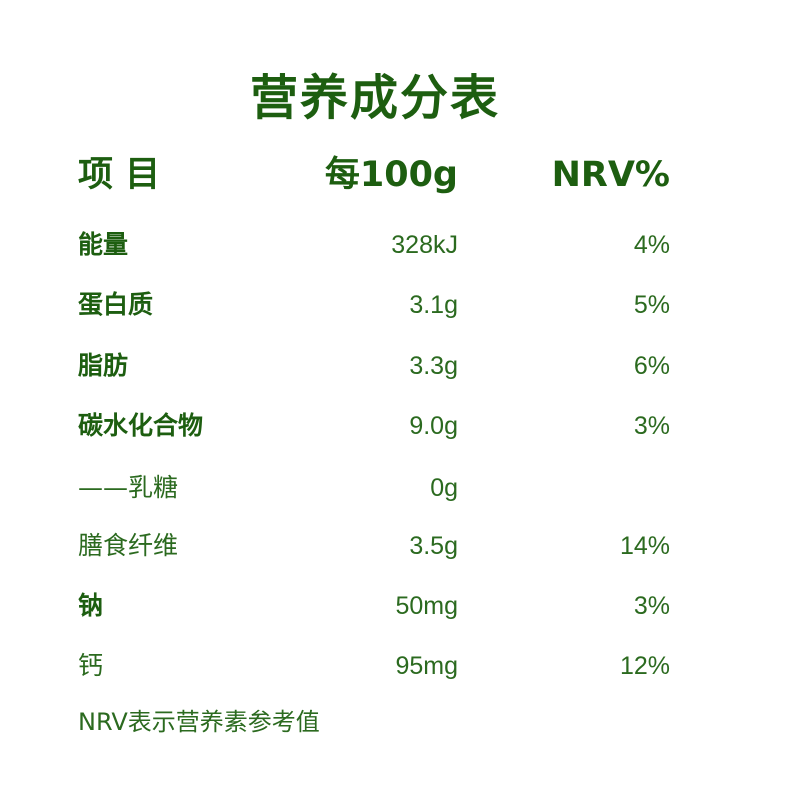 The width and height of the screenshot is (800, 800). Describe the element at coordinates (651, 245) in the screenshot. I see `row-nrv: 4%` at that location.